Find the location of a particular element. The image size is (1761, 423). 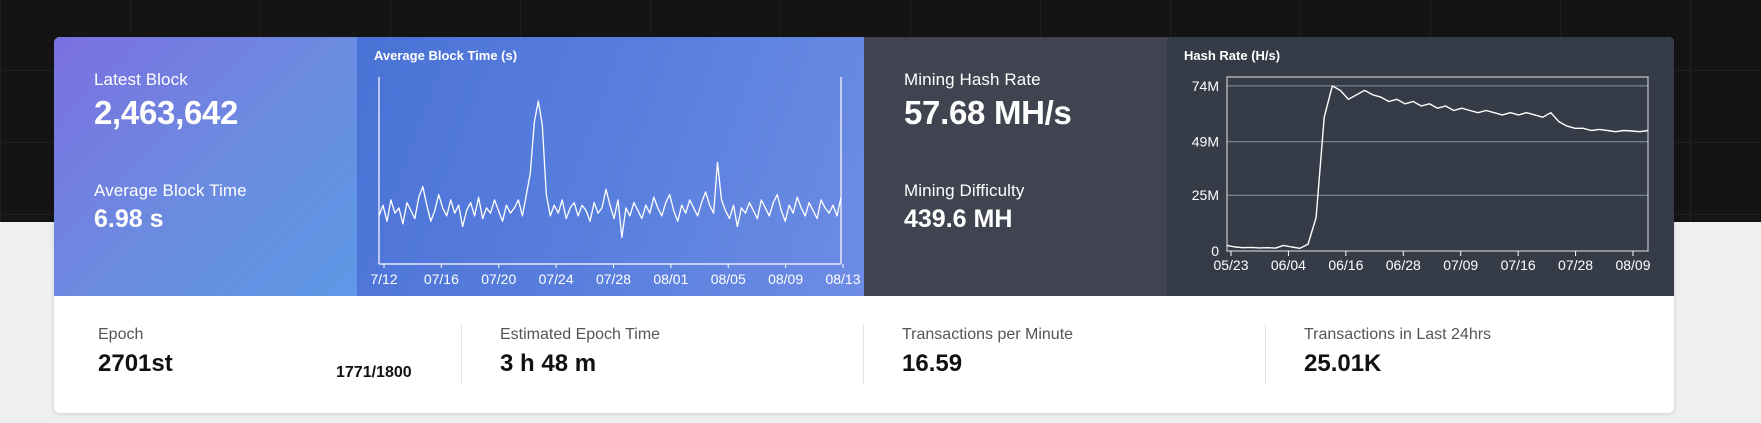

chart-x-tick-label: 05/23 is located at coordinates (1230, 265).